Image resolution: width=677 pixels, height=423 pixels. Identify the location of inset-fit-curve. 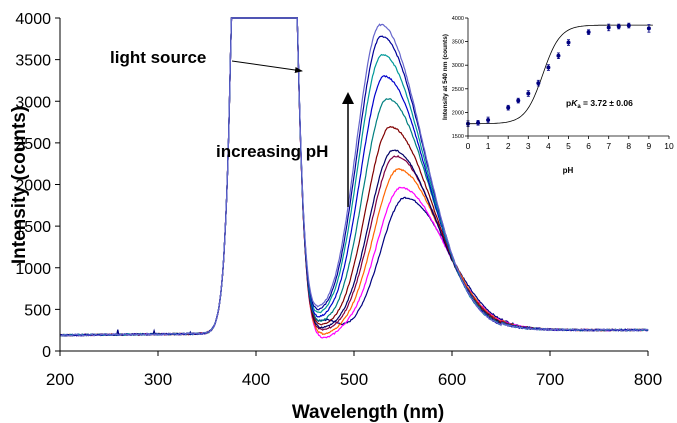
(560, 74).